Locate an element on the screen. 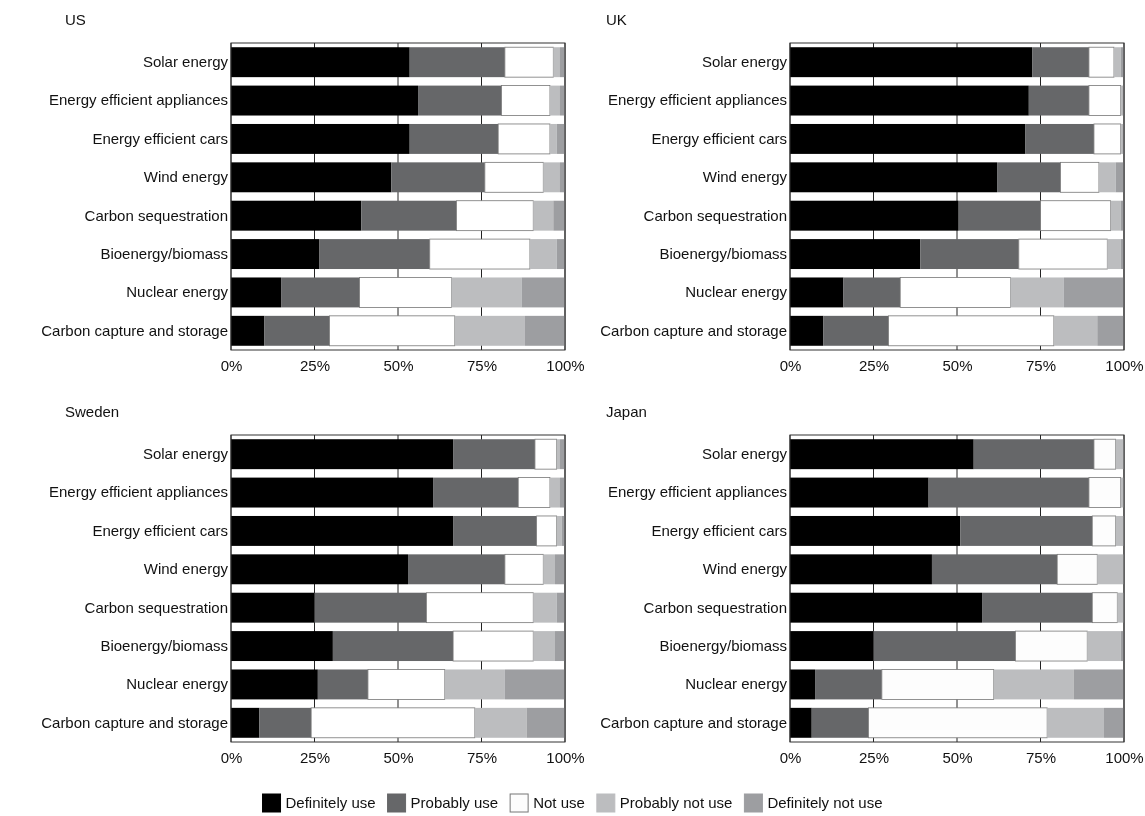  legend-label: Definitely use is located at coordinates (330, 802).